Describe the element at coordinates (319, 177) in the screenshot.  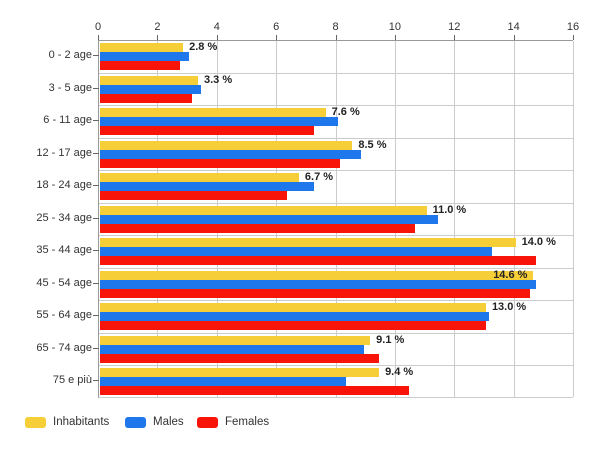
I see `value-label: 6.7 %` at that location.